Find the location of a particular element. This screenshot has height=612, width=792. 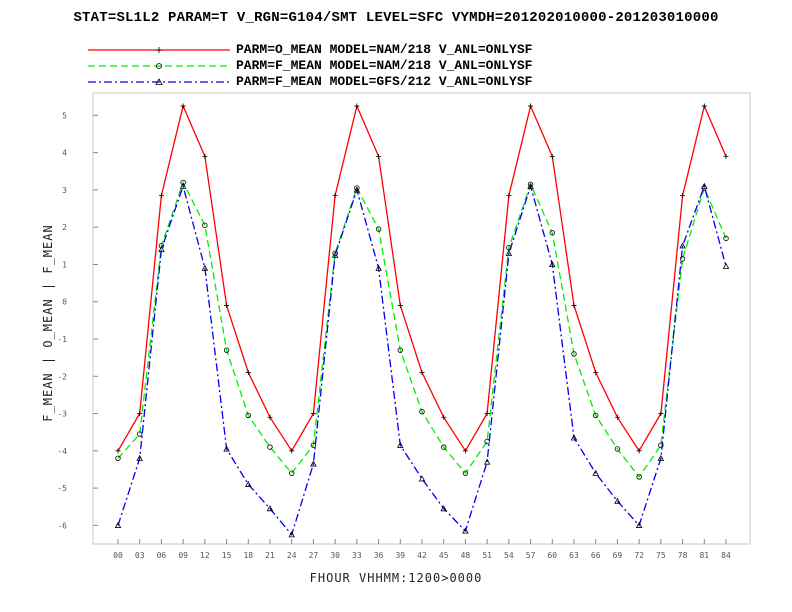

y-tick-label: 5 is located at coordinates (64, 115).